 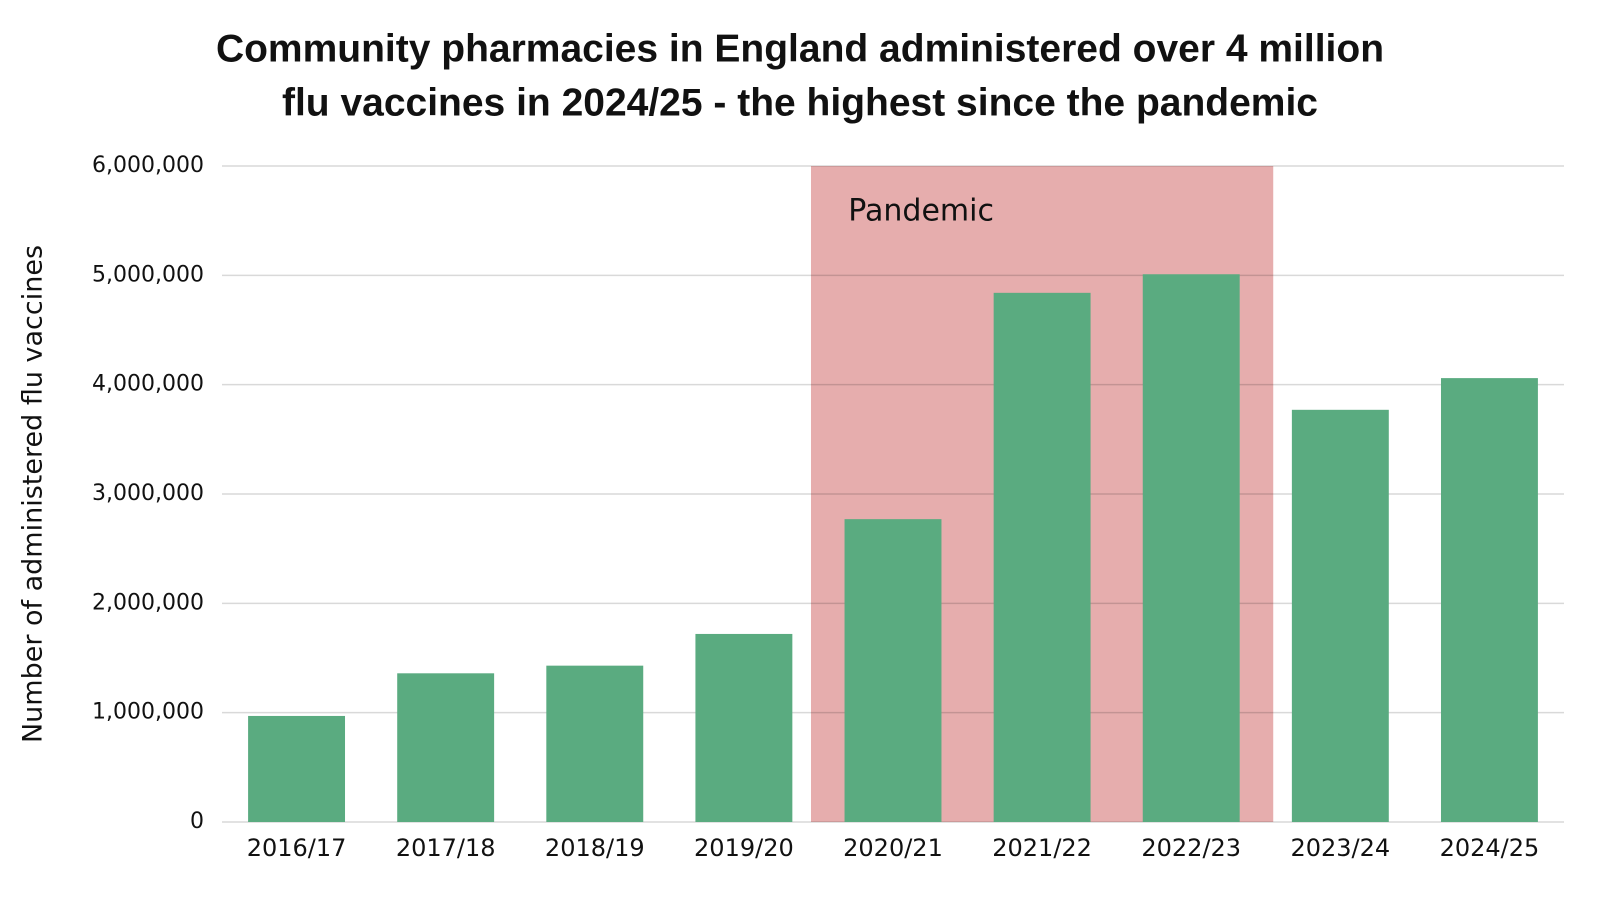 I want to click on y-tick-label: 3,000,000, so click(x=148, y=493).